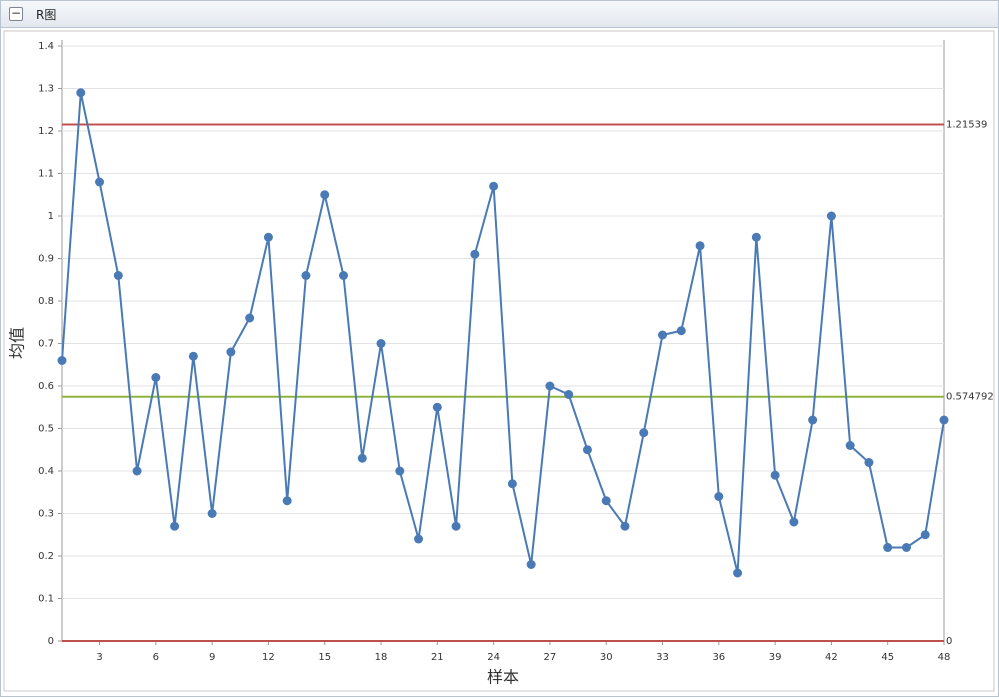  Describe the element at coordinates (831, 657) in the screenshot. I see `x-tick-label: 42` at that location.